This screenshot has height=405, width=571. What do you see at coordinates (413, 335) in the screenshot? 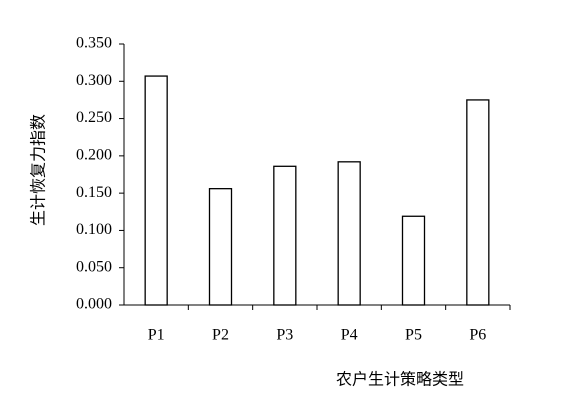
I see `x-tick-label: P5` at bounding box center [413, 335].